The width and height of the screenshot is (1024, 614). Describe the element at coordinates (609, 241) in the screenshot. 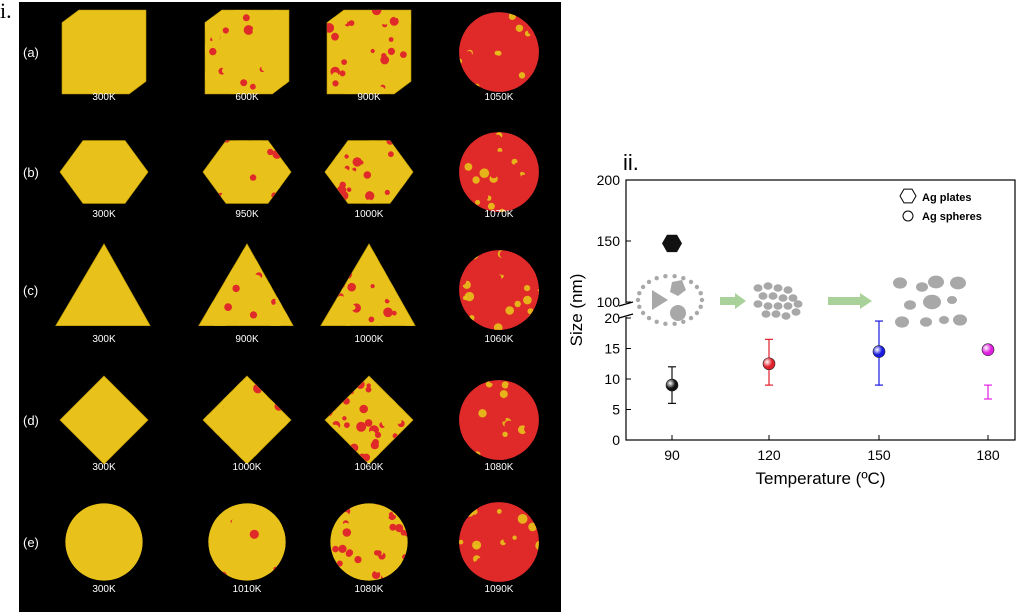

I see `y-tick-label: 150` at that location.